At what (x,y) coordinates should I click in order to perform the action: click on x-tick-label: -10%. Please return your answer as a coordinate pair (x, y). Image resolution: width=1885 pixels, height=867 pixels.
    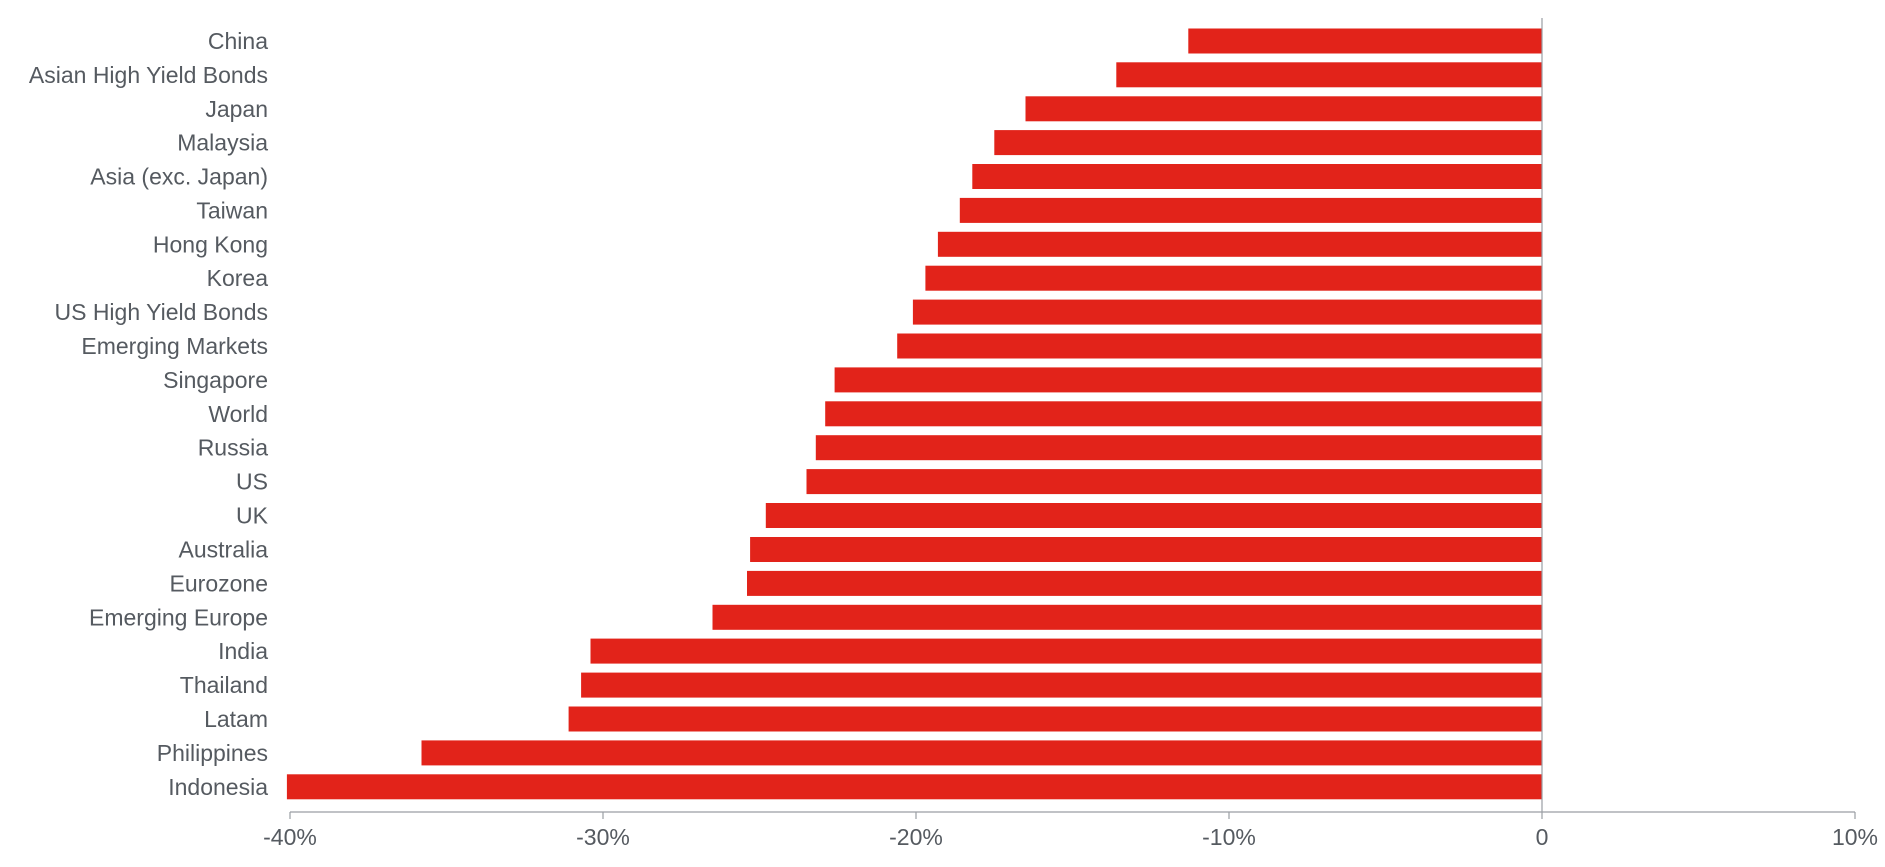
    Looking at the image, I should click on (1229, 837).